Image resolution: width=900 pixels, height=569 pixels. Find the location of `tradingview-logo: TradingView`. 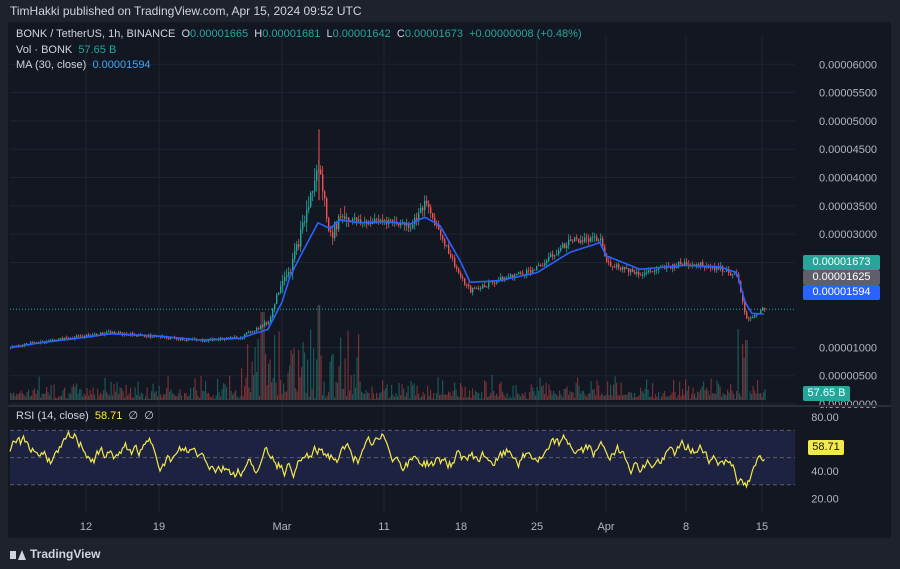

tradingview-logo: TradingView is located at coordinates (55, 554).